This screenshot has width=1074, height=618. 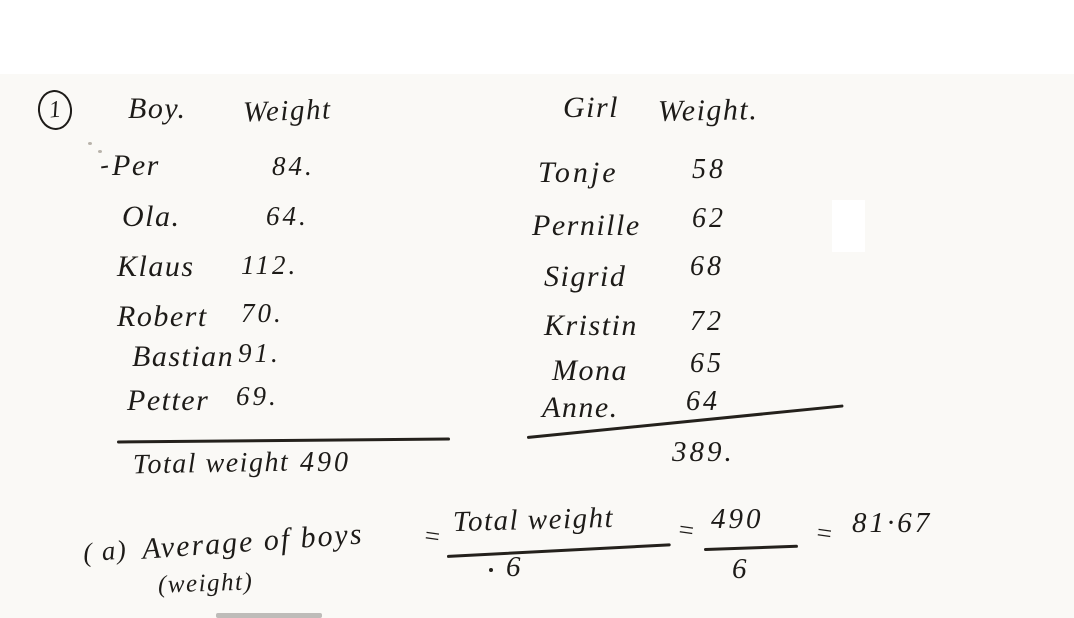 What do you see at coordinates (262, 313) in the screenshot?
I see `boy-weight: 70.` at bounding box center [262, 313].